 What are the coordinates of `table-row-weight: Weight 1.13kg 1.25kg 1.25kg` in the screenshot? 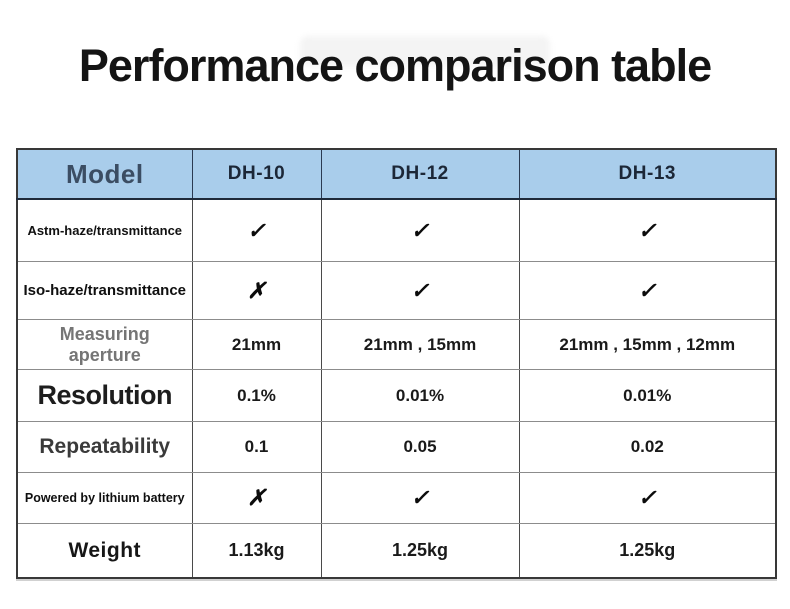 It's located at (396, 551).